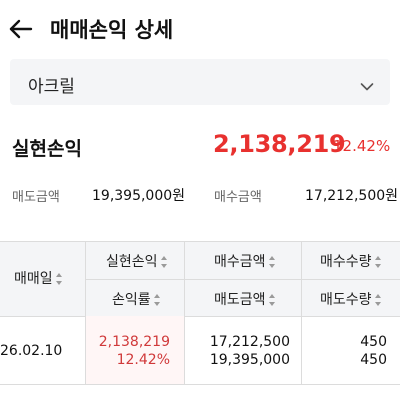 This screenshot has width=400, height=400. What do you see at coordinates (249, 360) in the screenshot?
I see `row-sell-amount: 19,395,000` at bounding box center [249, 360].